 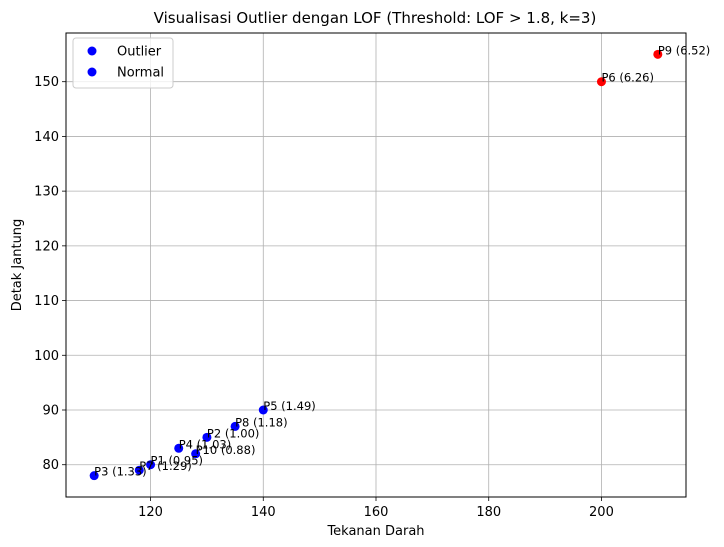 What do you see at coordinates (205, 444) in the screenshot?
I see `point-label-p4: P4 (1.03)` at bounding box center [205, 444].